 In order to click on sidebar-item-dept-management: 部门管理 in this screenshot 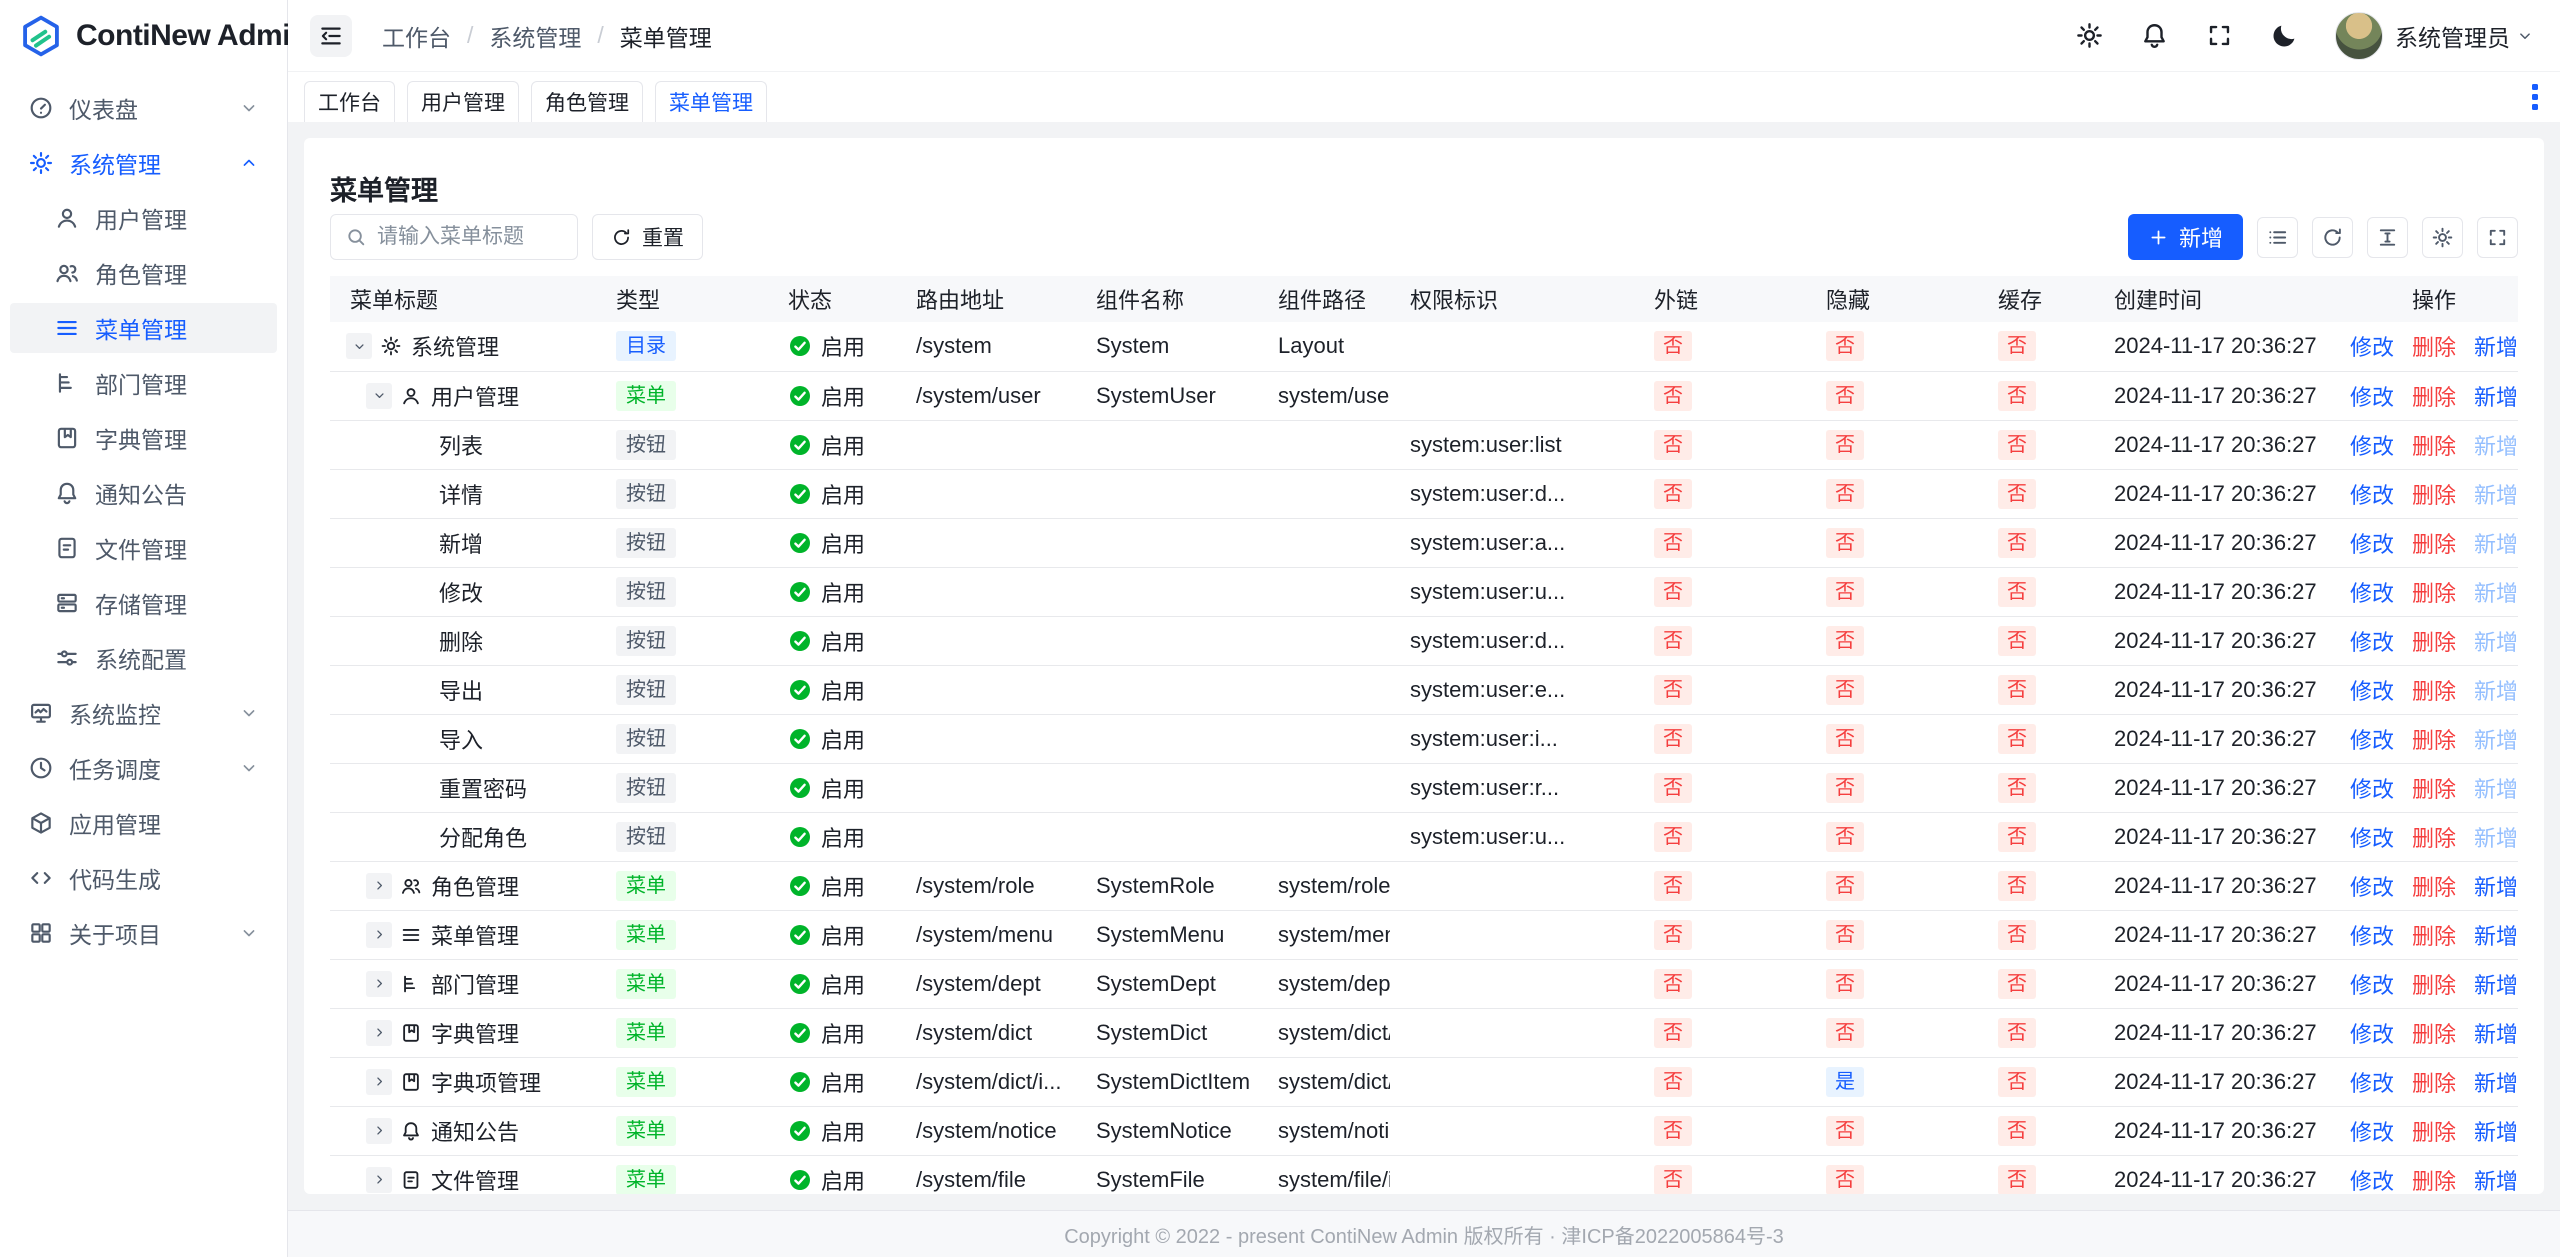, I will do `click(143, 383)`.